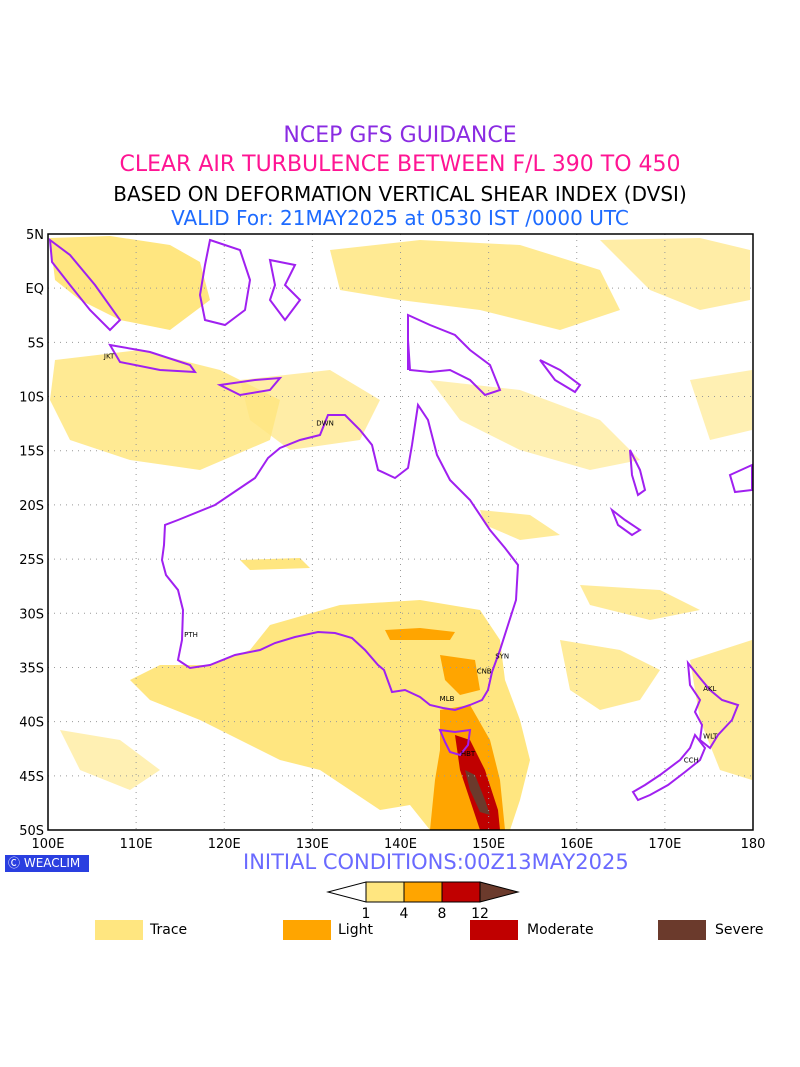  I want to click on lat-tick-label: 5S, so click(35, 343).